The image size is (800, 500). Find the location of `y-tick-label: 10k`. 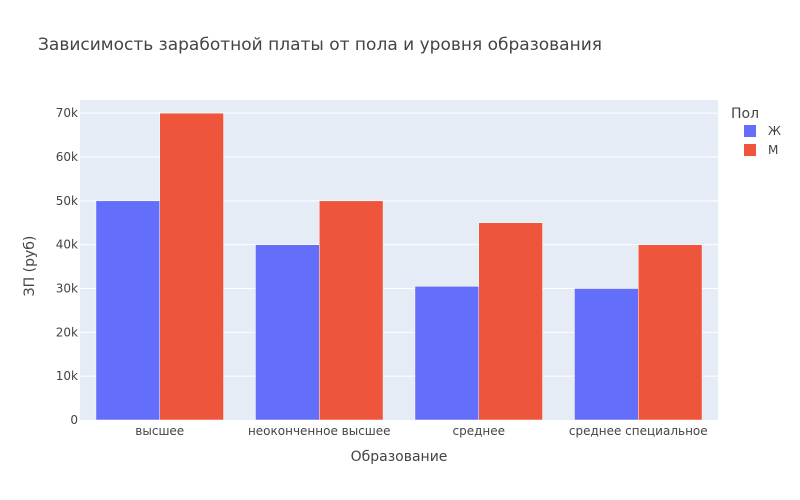

y-tick-label: 10k is located at coordinates (67, 376).